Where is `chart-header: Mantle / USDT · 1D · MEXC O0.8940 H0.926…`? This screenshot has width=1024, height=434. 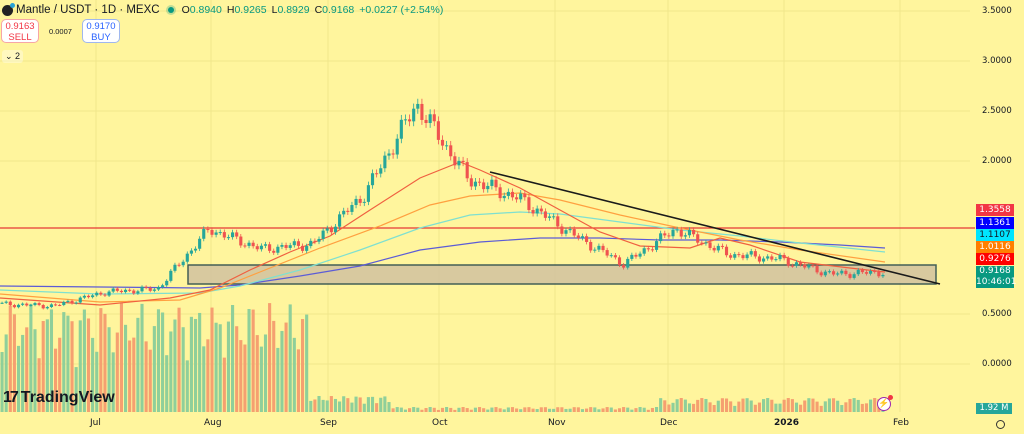 chart-header: Mantle / USDT · 1D · MEXC O0.8940 H0.926… is located at coordinates (221, 10).